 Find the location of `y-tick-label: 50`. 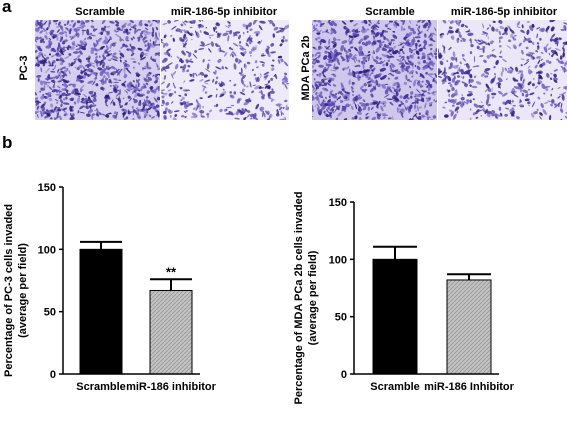

y-tick-label: 50 is located at coordinates (50, 313).